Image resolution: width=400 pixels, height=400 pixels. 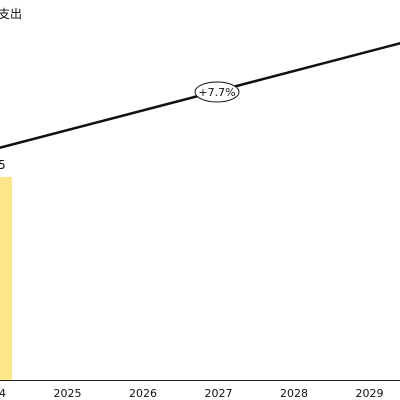 I want to click on x-tick-label: 2029, so click(x=370, y=393).